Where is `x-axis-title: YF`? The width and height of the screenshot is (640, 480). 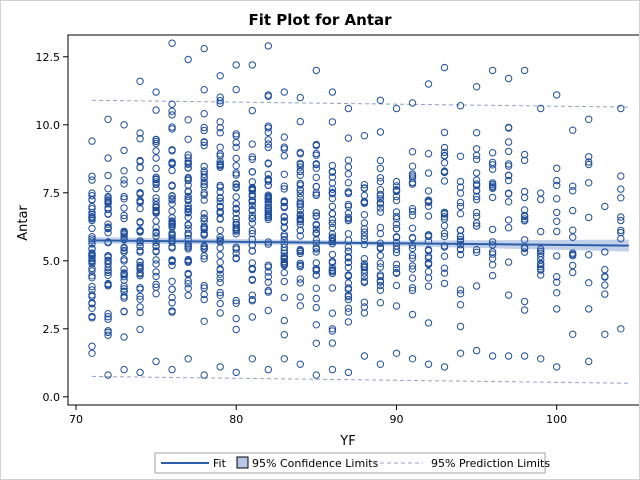 x-axis-title: YF is located at coordinates (347, 441).